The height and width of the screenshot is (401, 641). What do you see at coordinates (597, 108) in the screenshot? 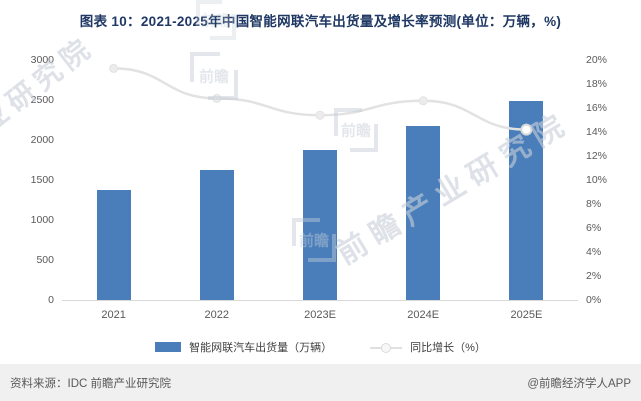
I see `y-axis-right-tick: 16%` at bounding box center [597, 108].